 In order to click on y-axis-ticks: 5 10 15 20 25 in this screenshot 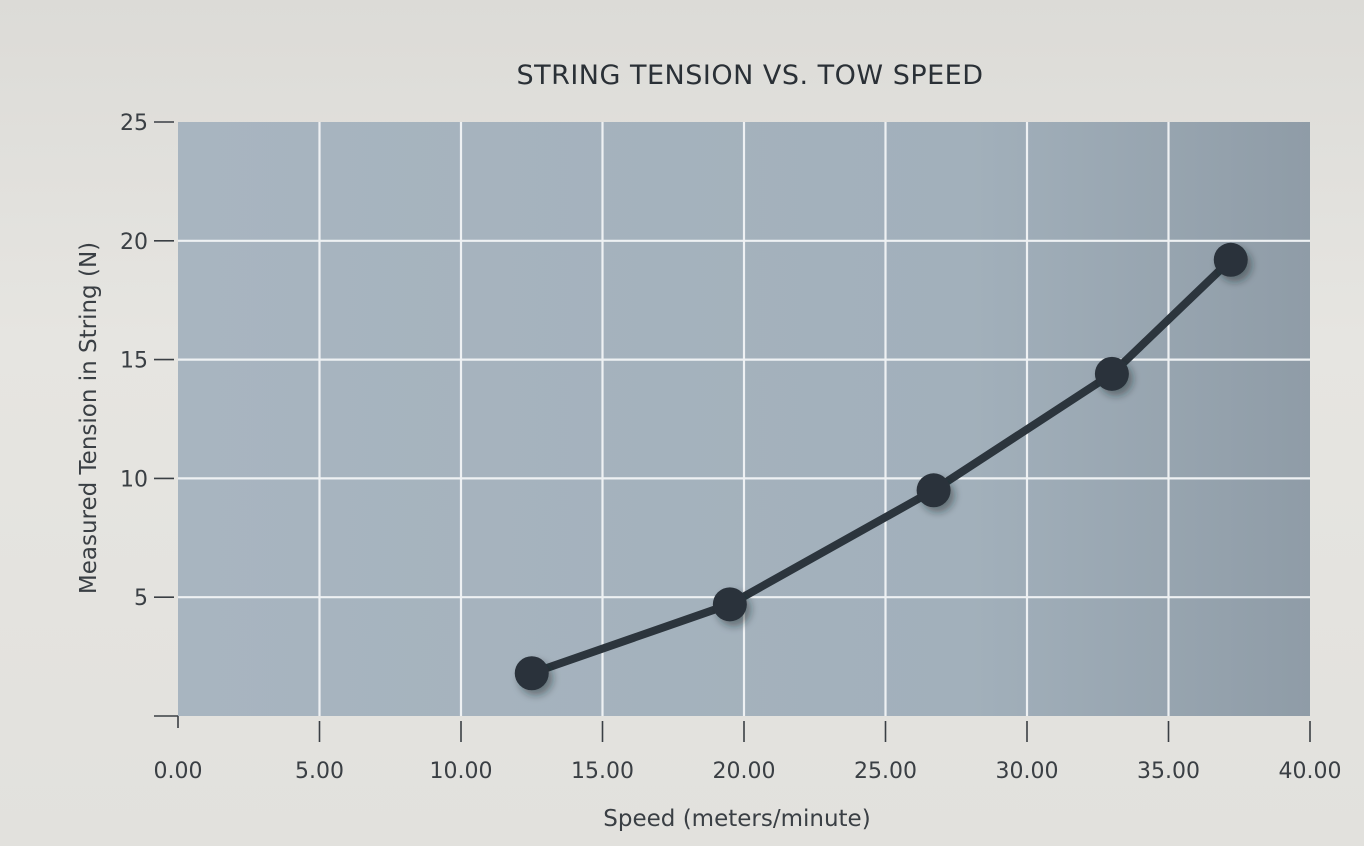, I will do `click(147, 361)`.